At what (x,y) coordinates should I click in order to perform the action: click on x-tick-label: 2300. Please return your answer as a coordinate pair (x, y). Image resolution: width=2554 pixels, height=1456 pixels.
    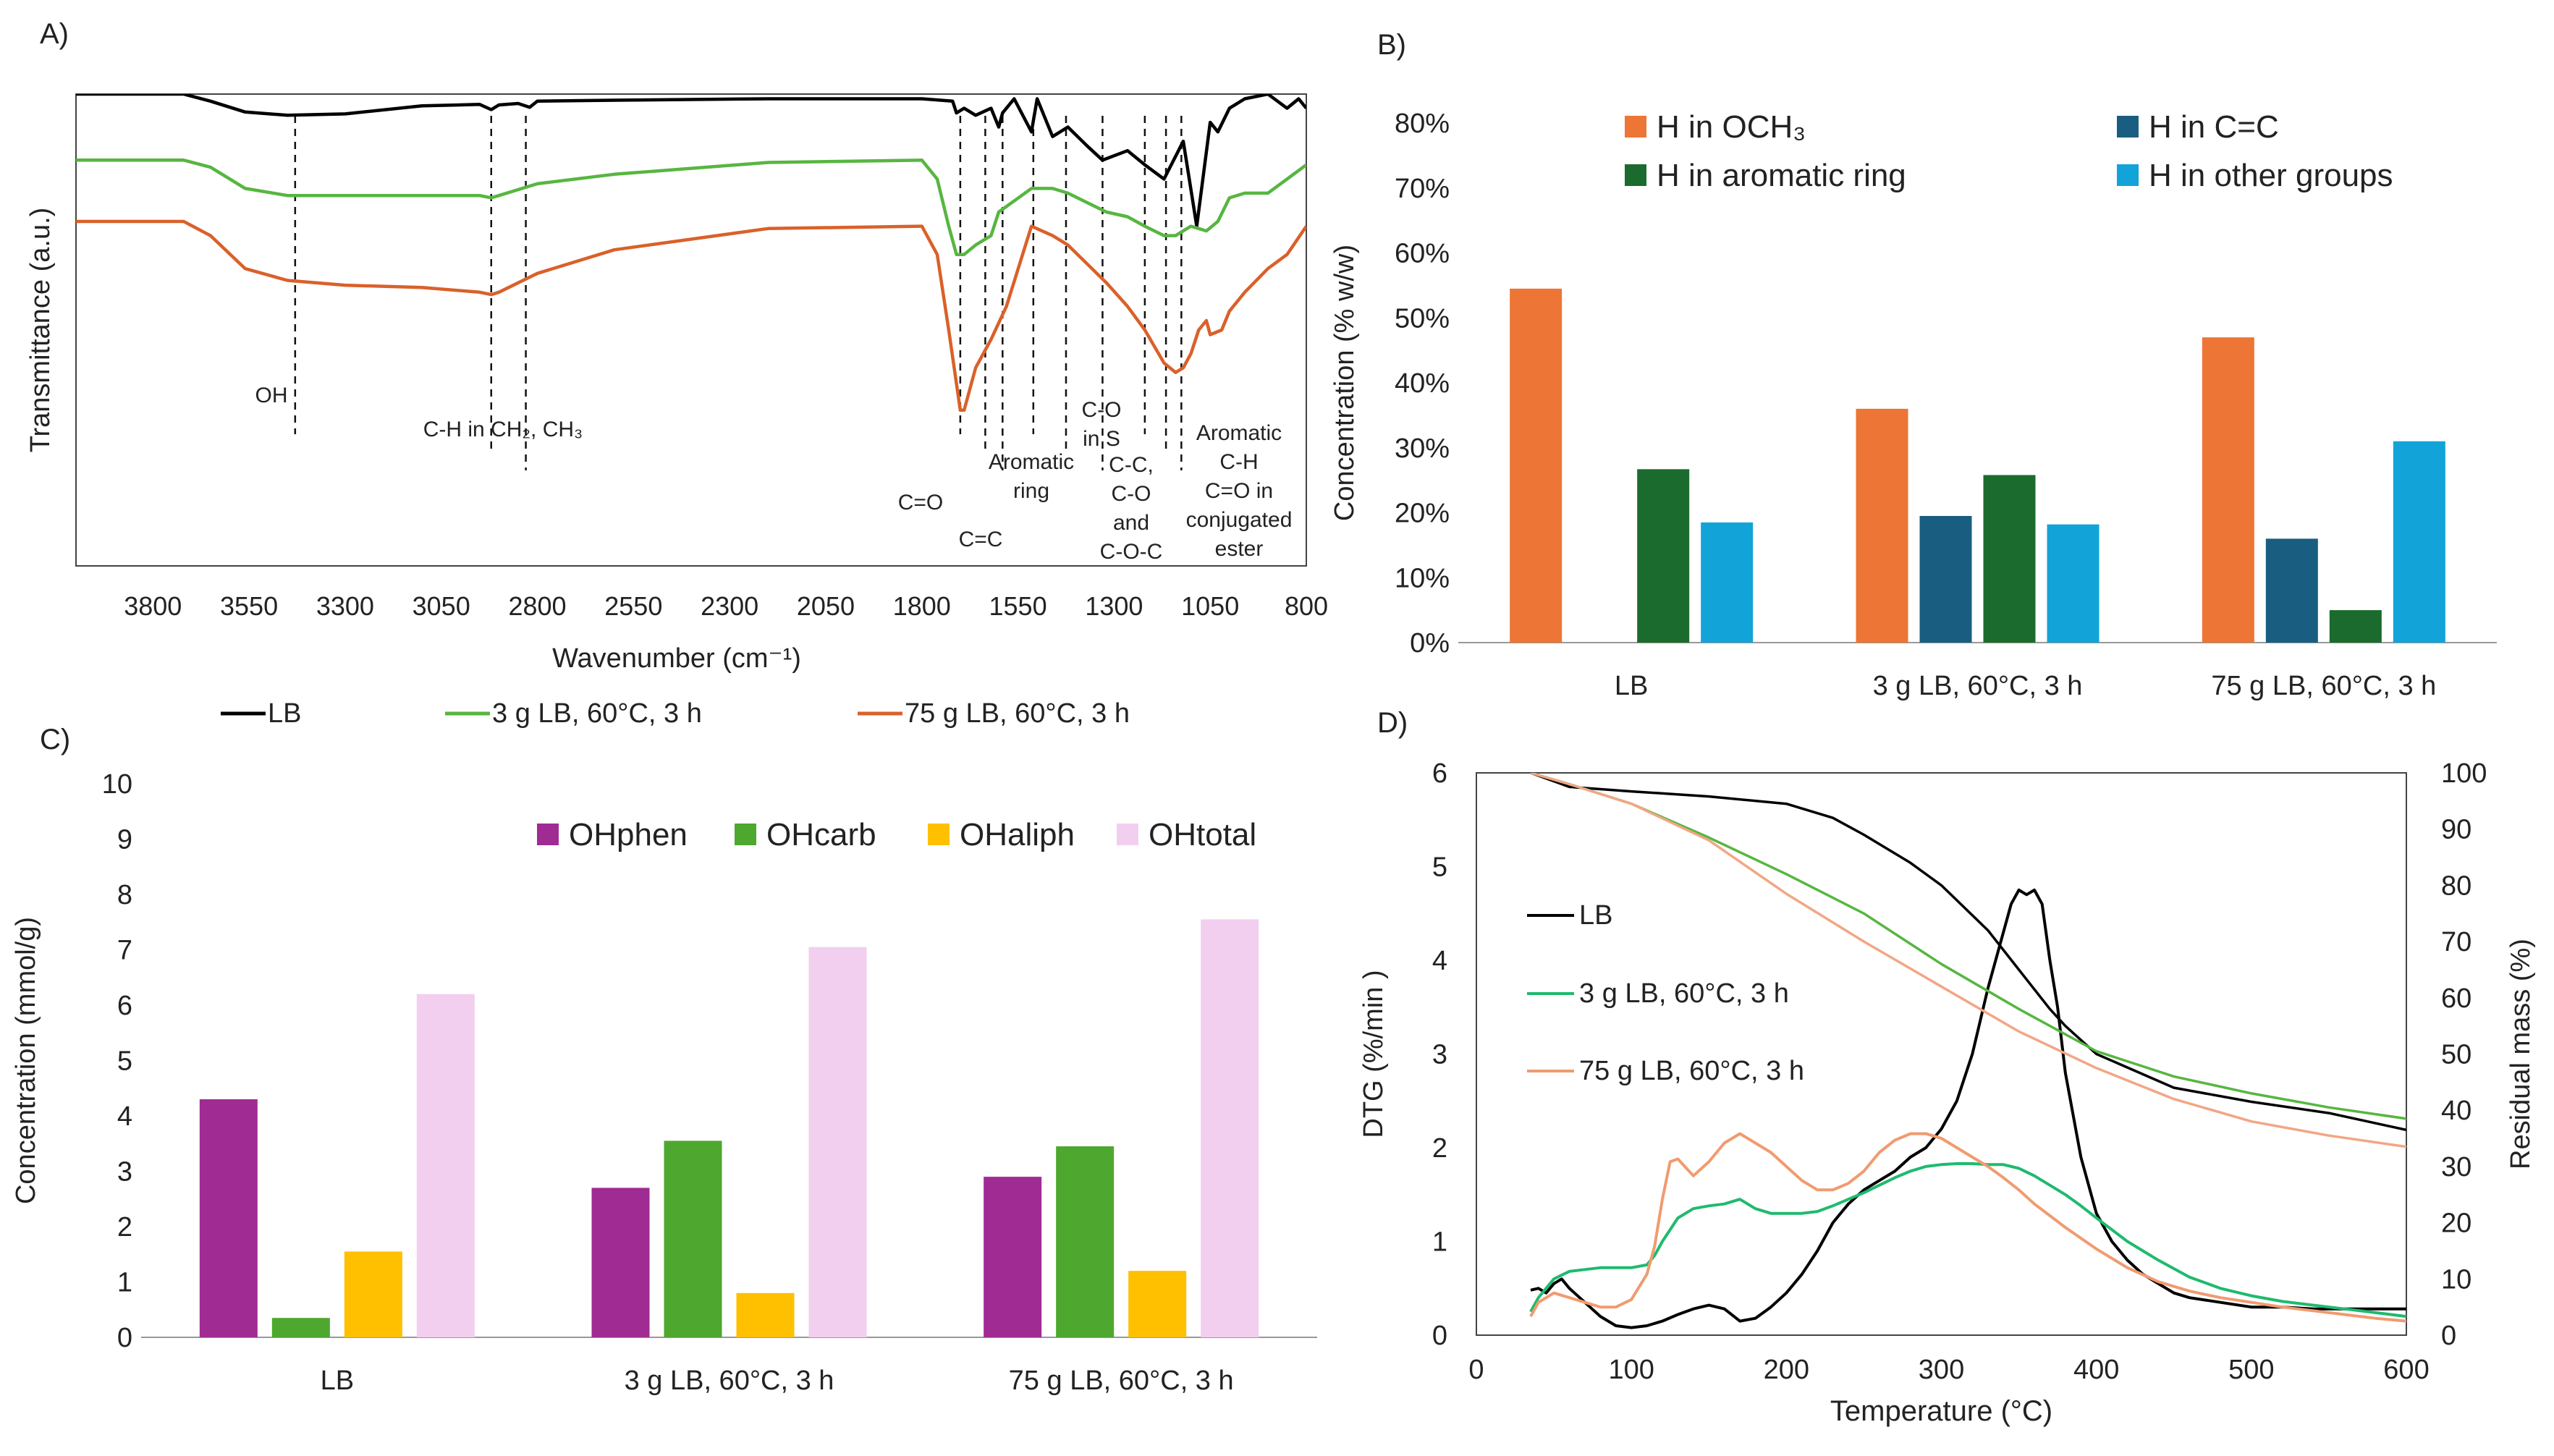
    Looking at the image, I should click on (730, 606).